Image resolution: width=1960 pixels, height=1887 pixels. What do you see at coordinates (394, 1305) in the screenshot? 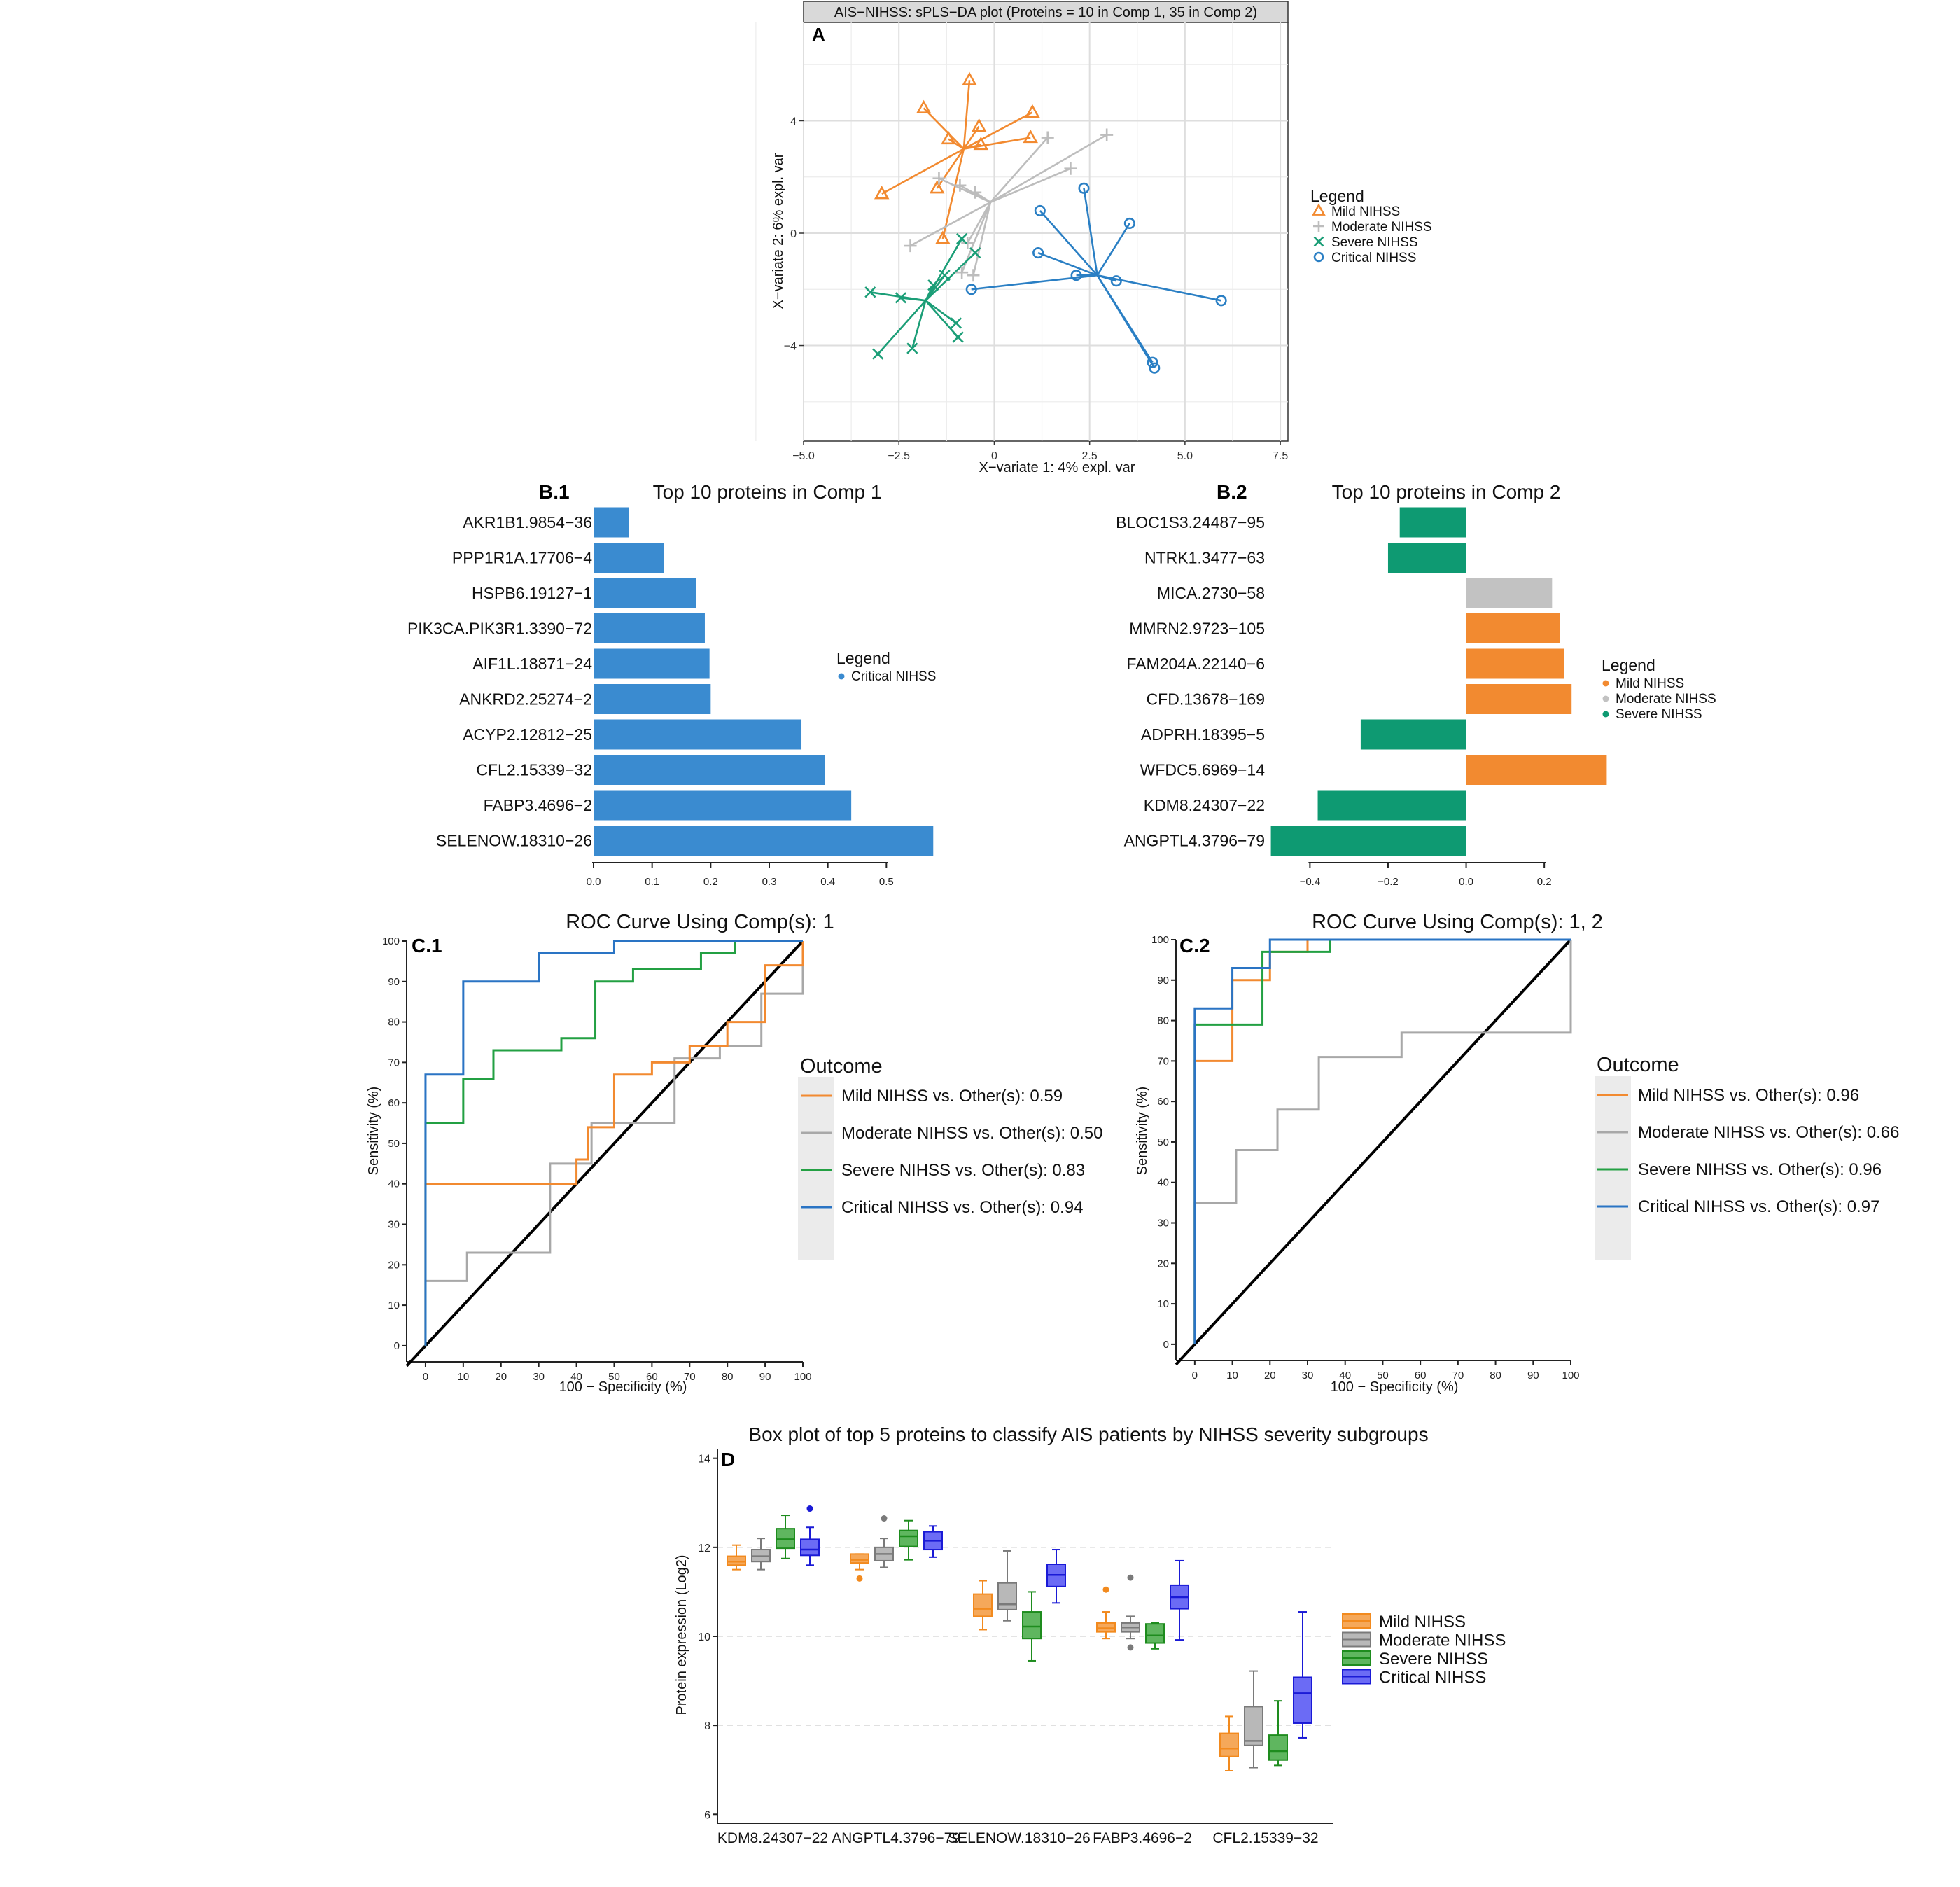
I see `y-tick-label: 10` at bounding box center [394, 1305].